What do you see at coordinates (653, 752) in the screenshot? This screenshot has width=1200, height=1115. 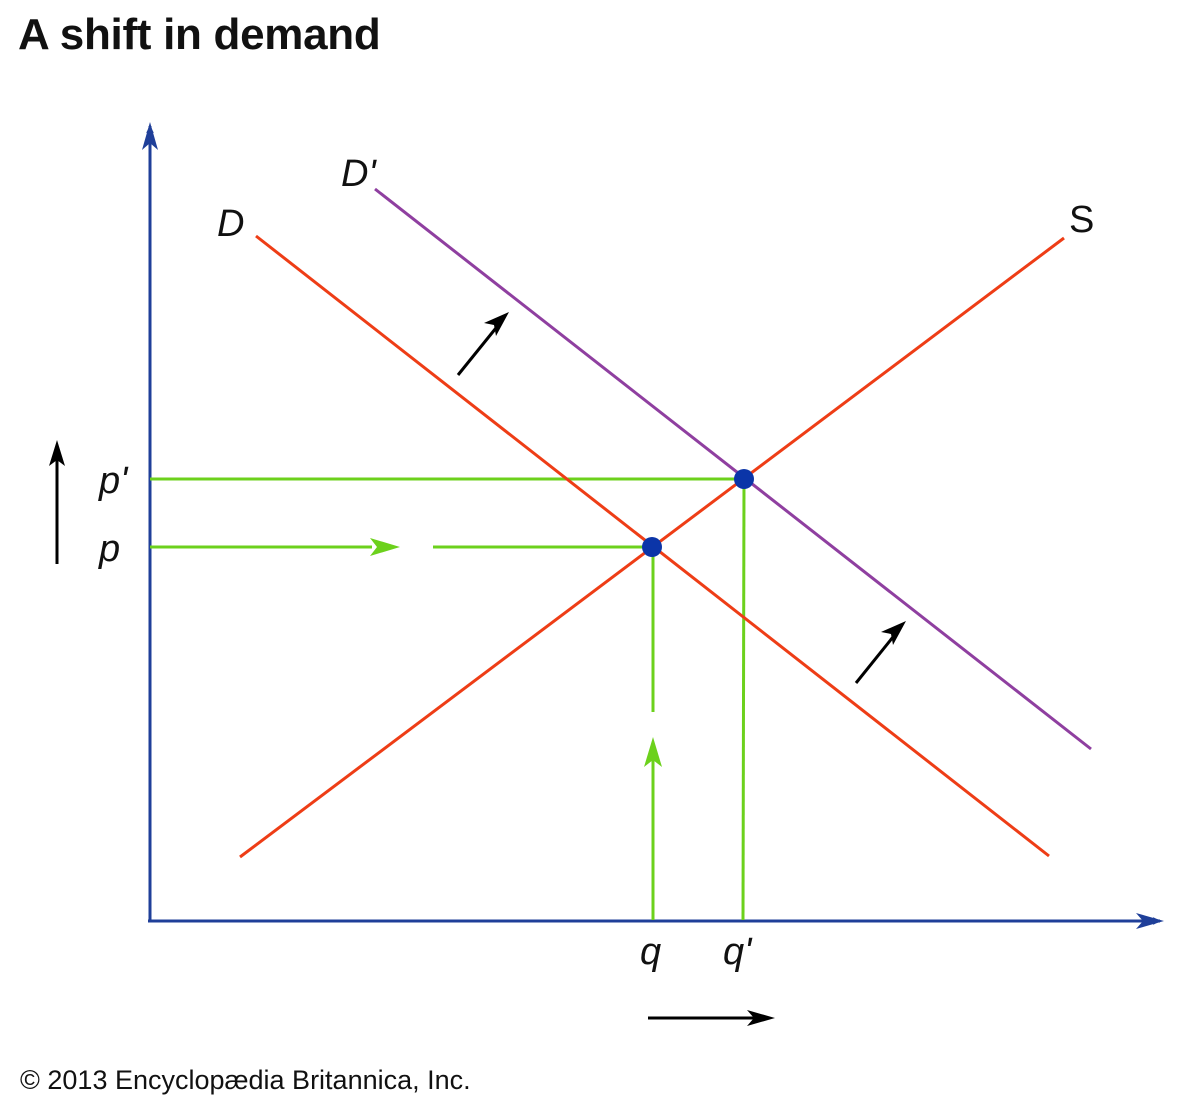 I see `quantity-guide-arrowhead` at bounding box center [653, 752].